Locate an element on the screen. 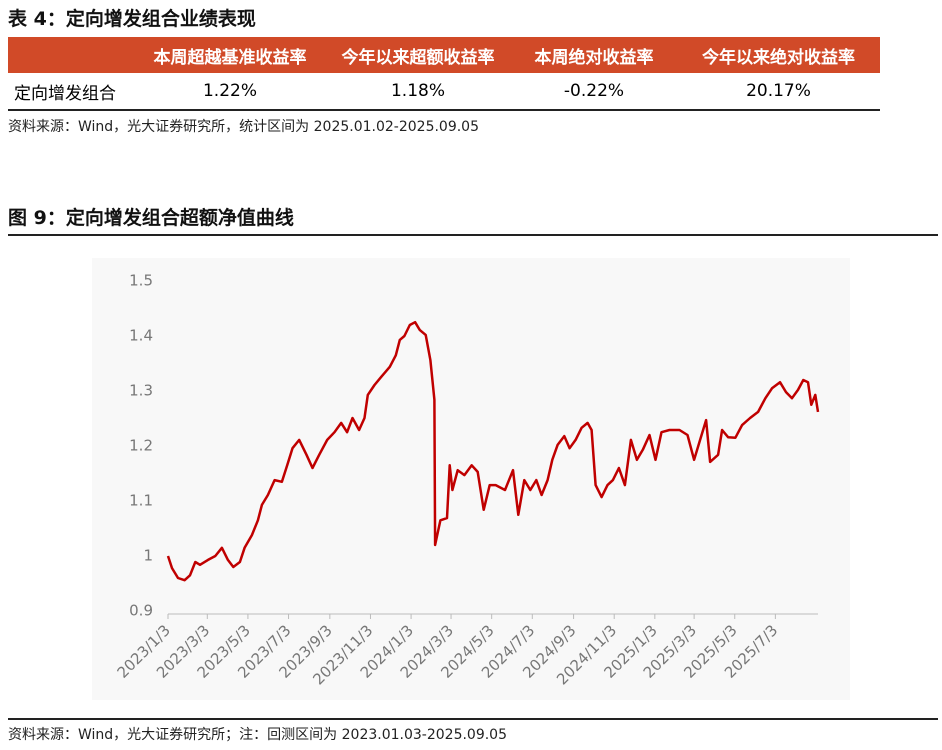 The image size is (942, 750). header-cell: 本周超越基准收益率 is located at coordinates (230, 55).